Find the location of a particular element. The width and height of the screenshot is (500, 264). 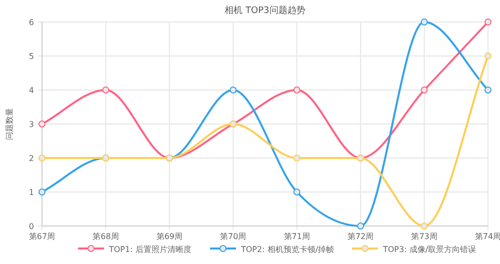

chart-title: 相机 TOP3问题趋势 is located at coordinates (265, 10).